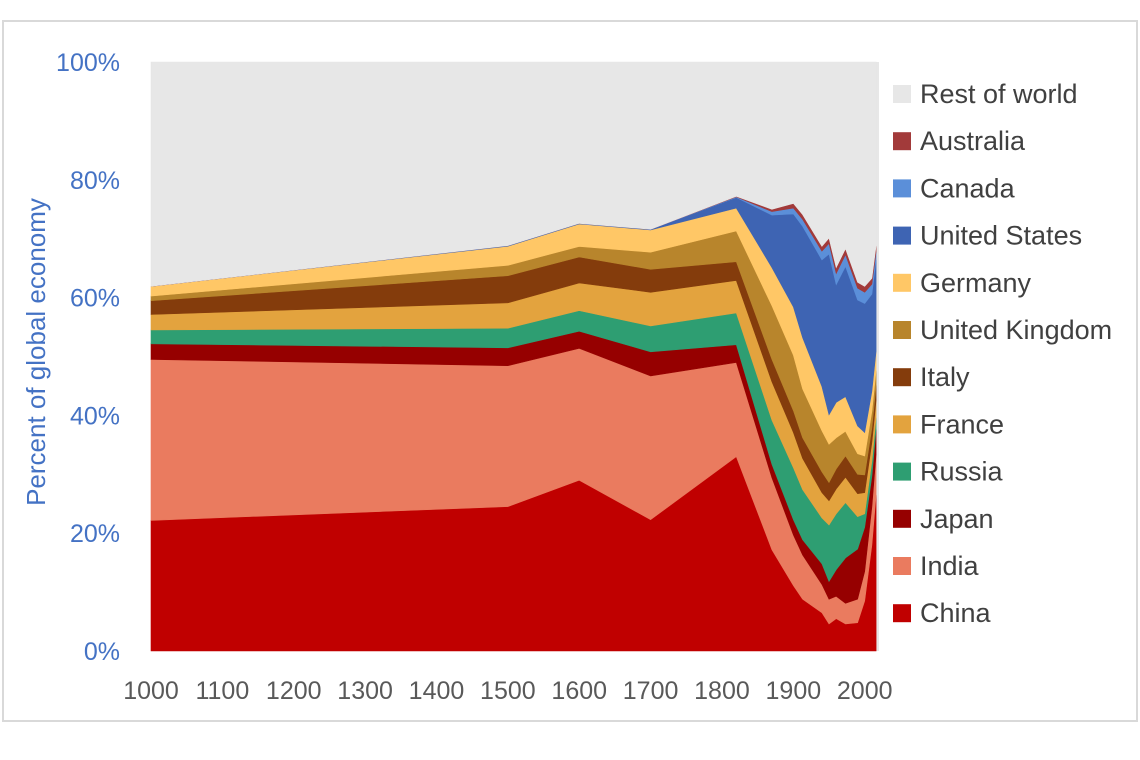 The image size is (1140, 760). What do you see at coordinates (651, 691) in the screenshot?
I see `x-tick-label: 1700` at bounding box center [651, 691].